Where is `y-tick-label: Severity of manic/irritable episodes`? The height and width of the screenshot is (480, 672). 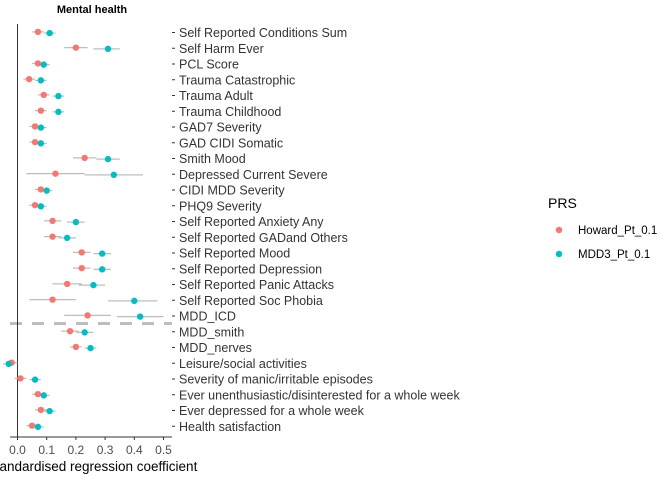
y-tick-label: Severity of manic/irritable episodes is located at coordinates (276, 380).